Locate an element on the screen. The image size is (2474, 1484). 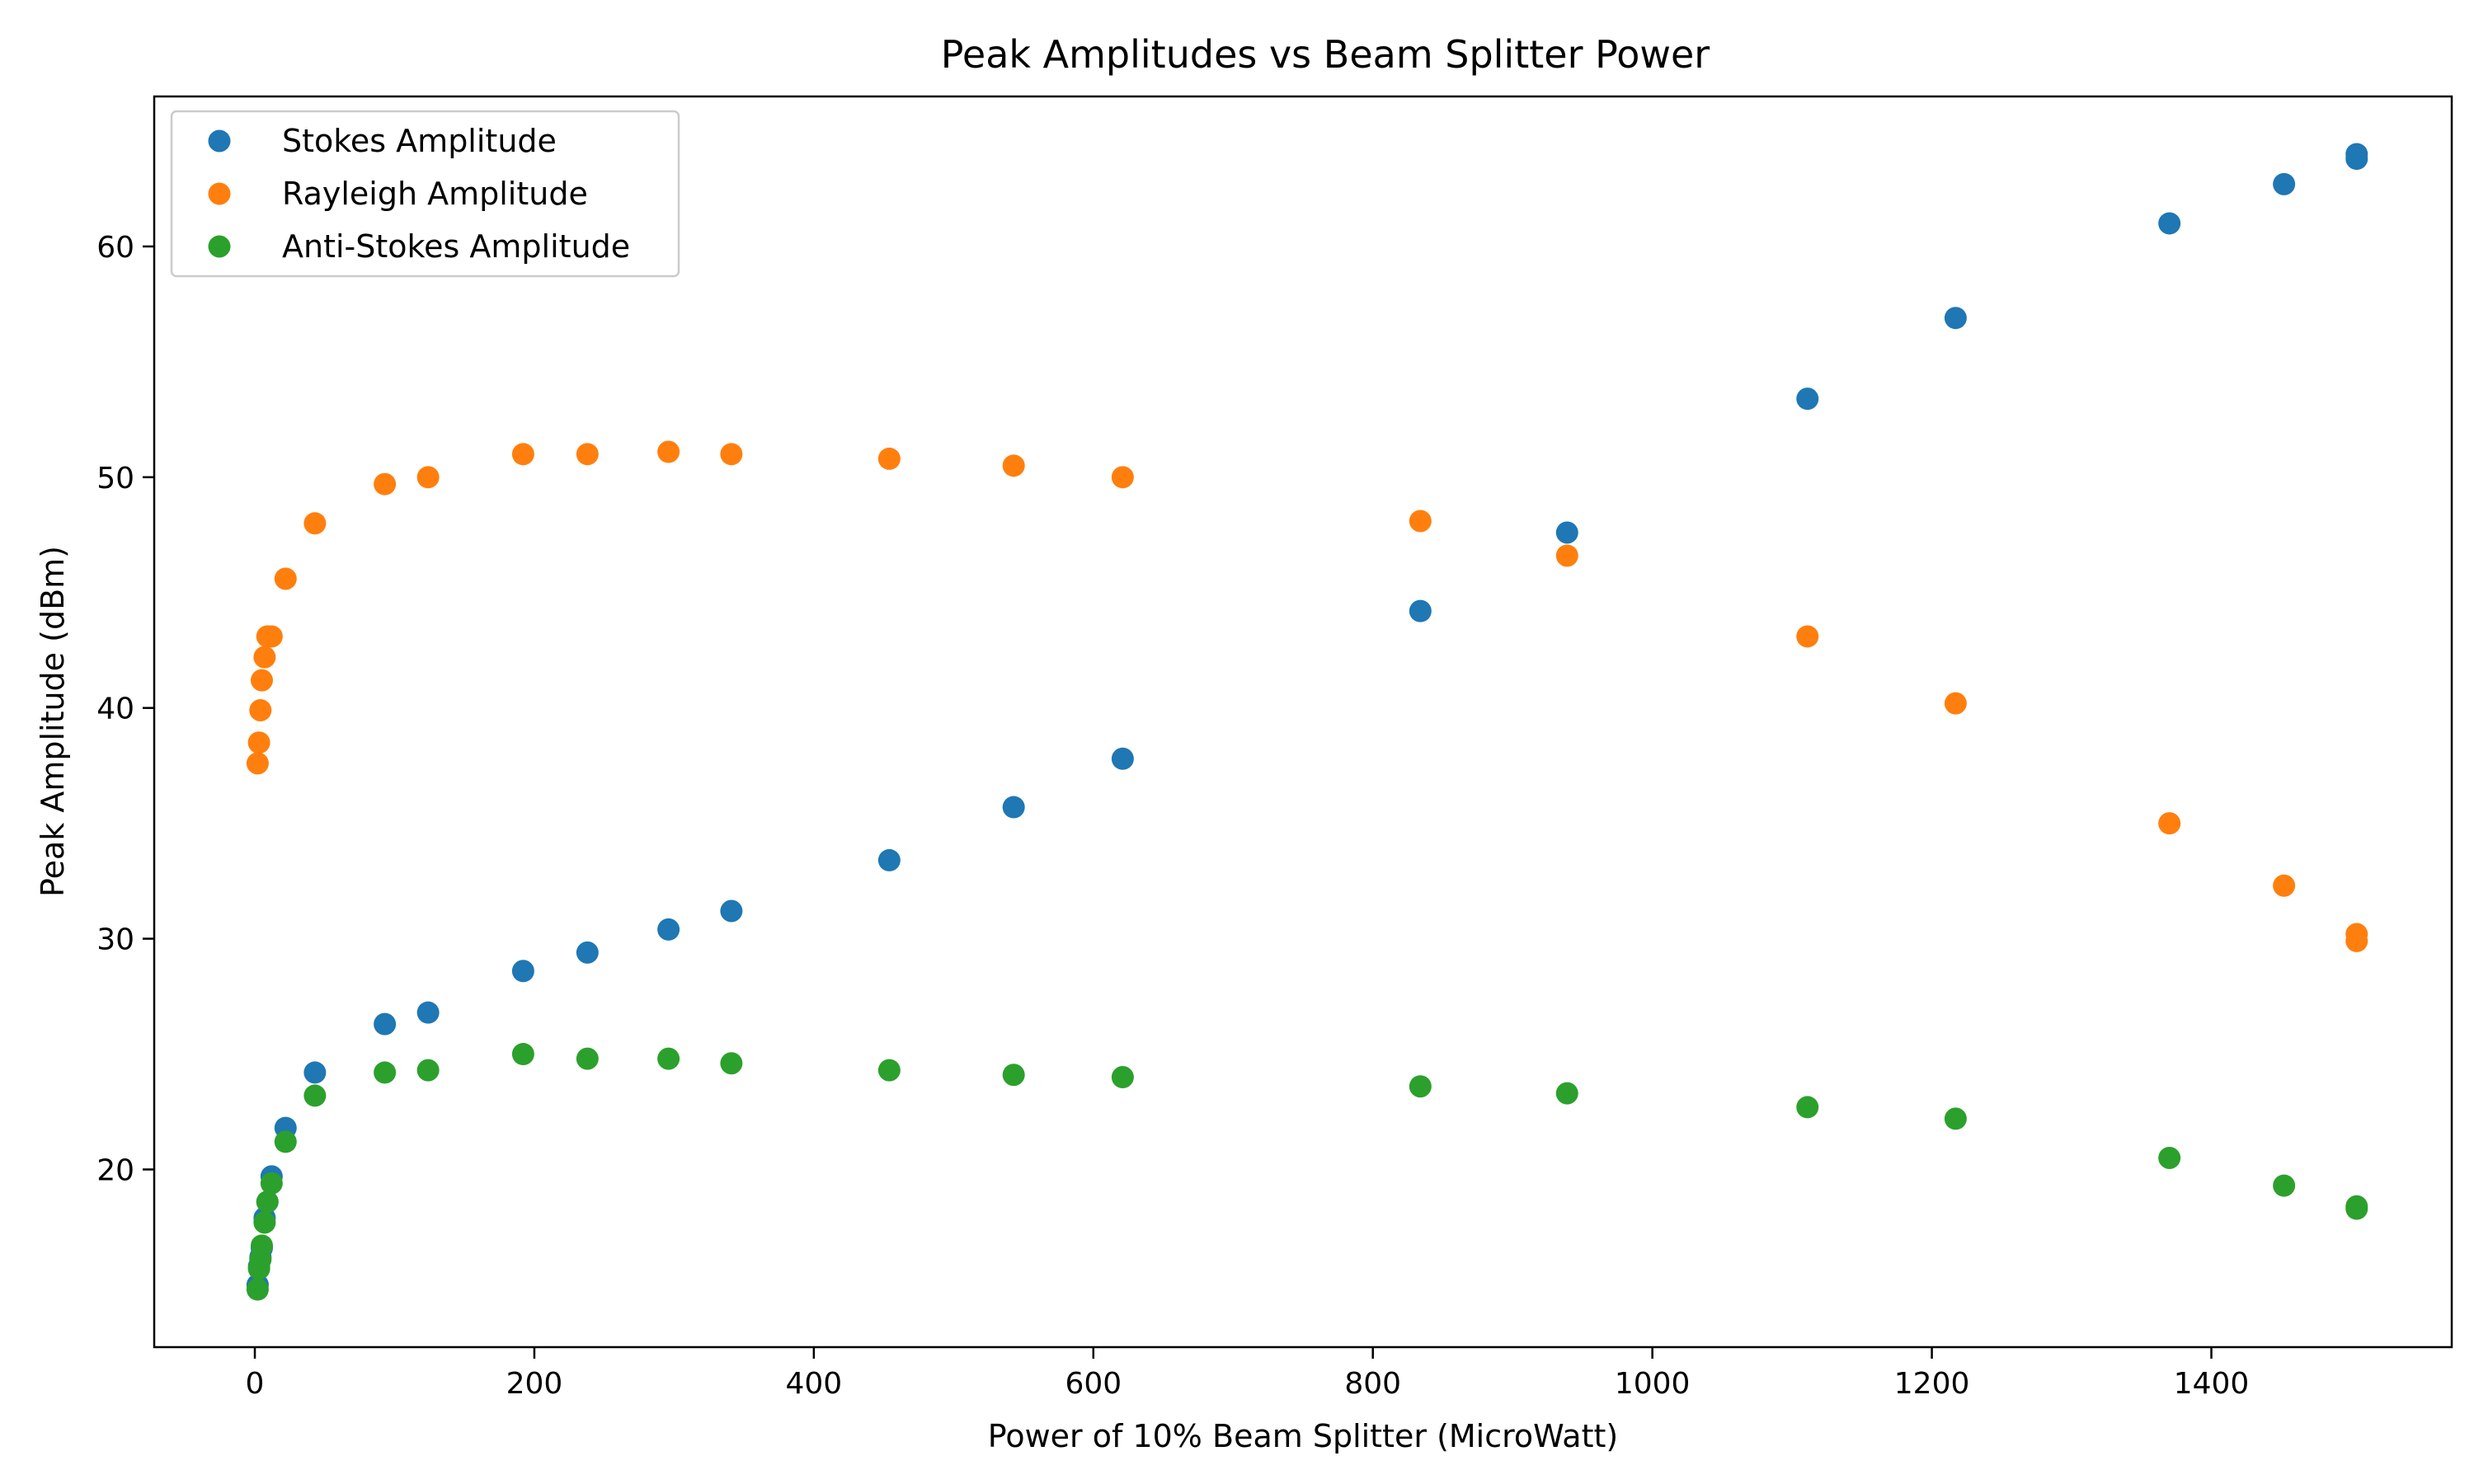
legend-label: Stokes Amplitude is located at coordinates (419, 141).